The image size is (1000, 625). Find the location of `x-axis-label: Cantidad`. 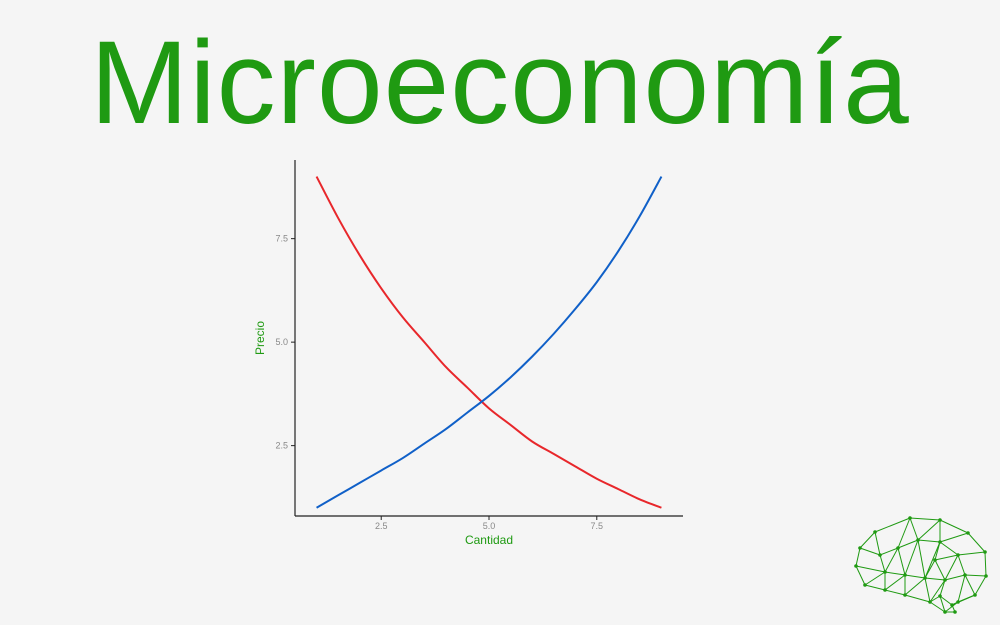

x-axis-label: Cantidad is located at coordinates (489, 540).